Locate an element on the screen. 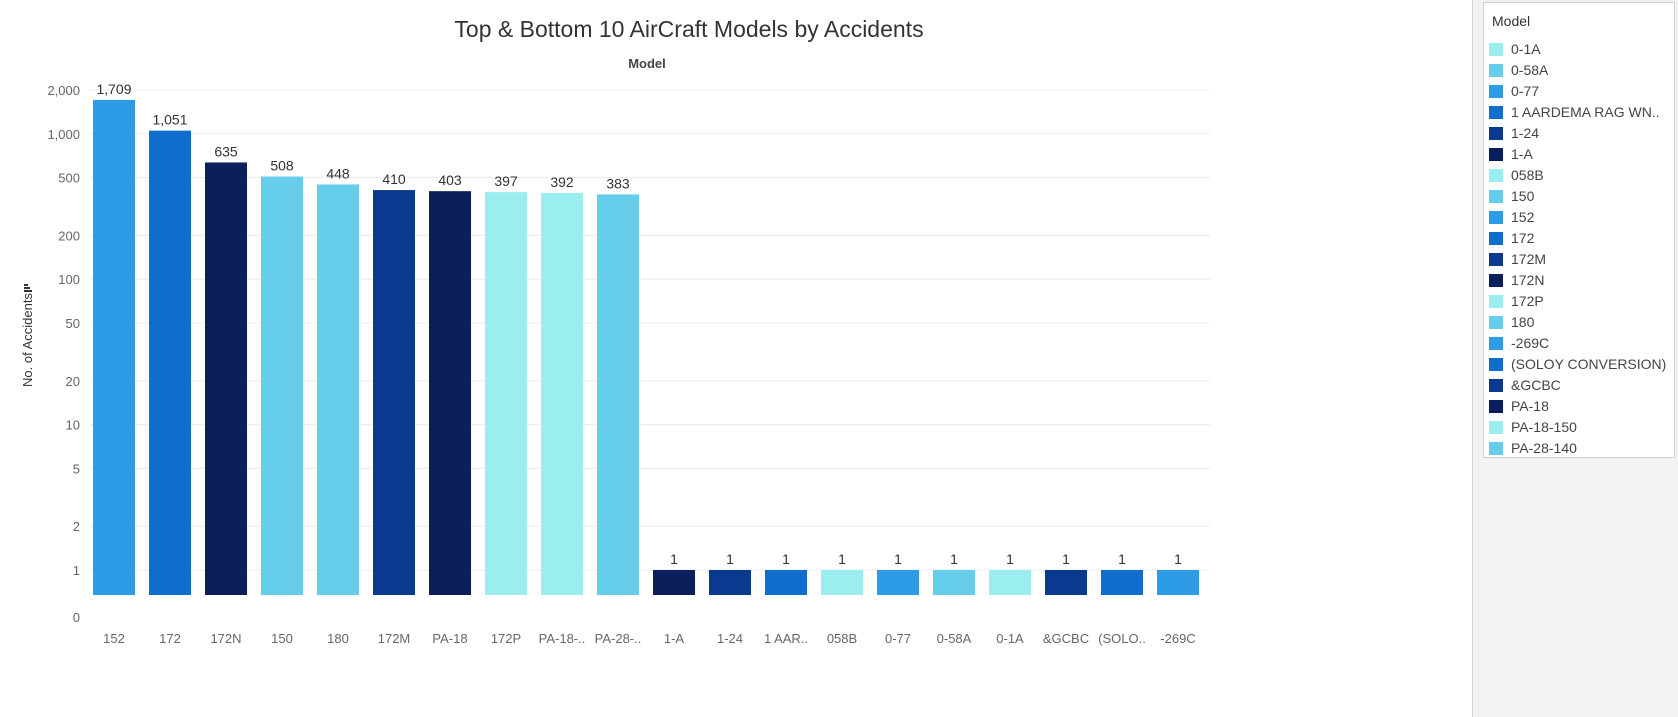  y-tick-label: 10 is located at coordinates (73, 425).